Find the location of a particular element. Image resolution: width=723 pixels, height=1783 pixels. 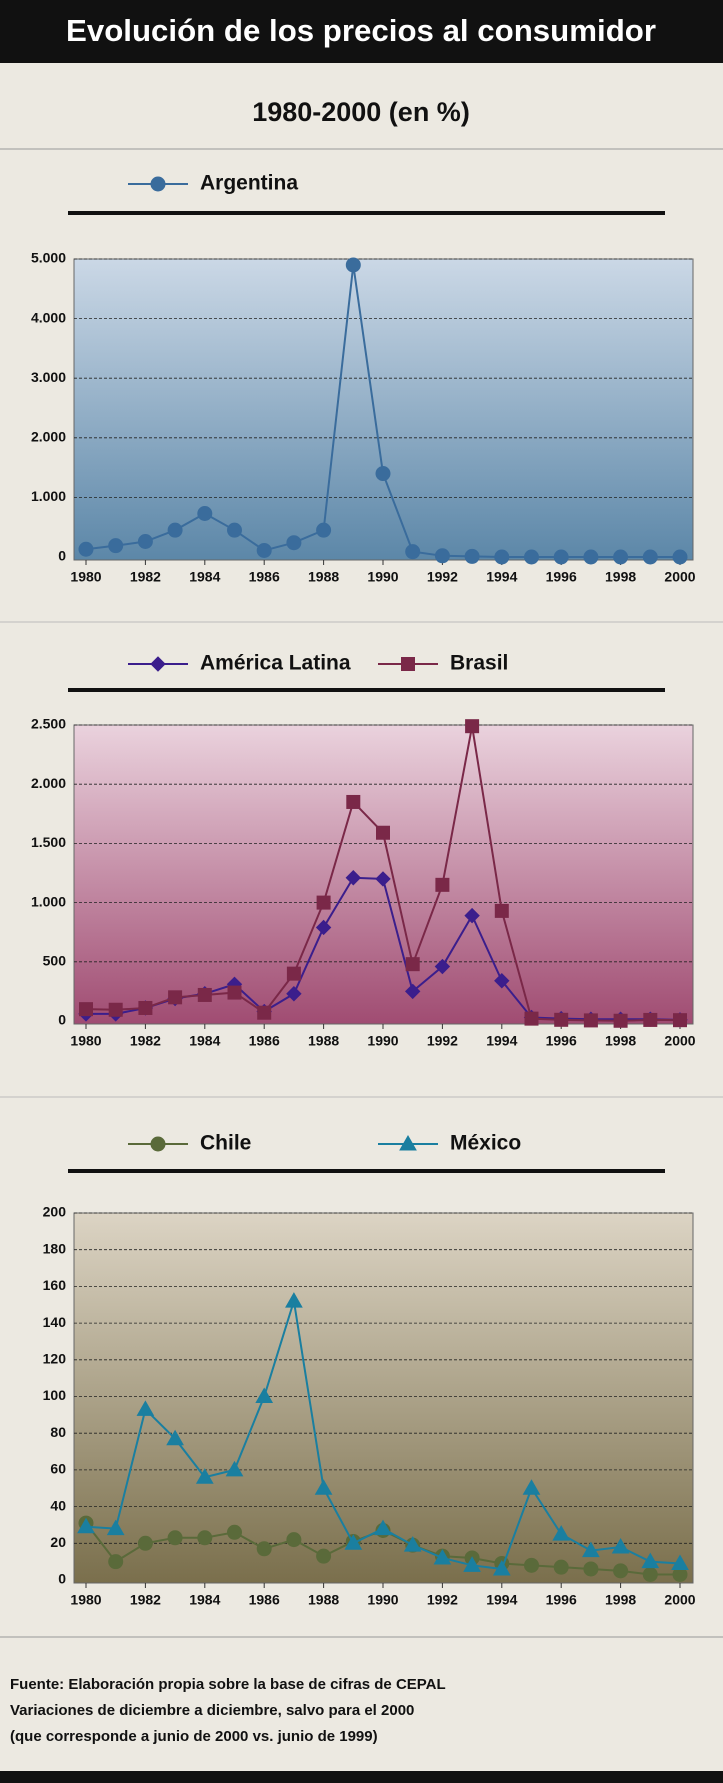

y-tick-label: 60 is located at coordinates (58, 1469).